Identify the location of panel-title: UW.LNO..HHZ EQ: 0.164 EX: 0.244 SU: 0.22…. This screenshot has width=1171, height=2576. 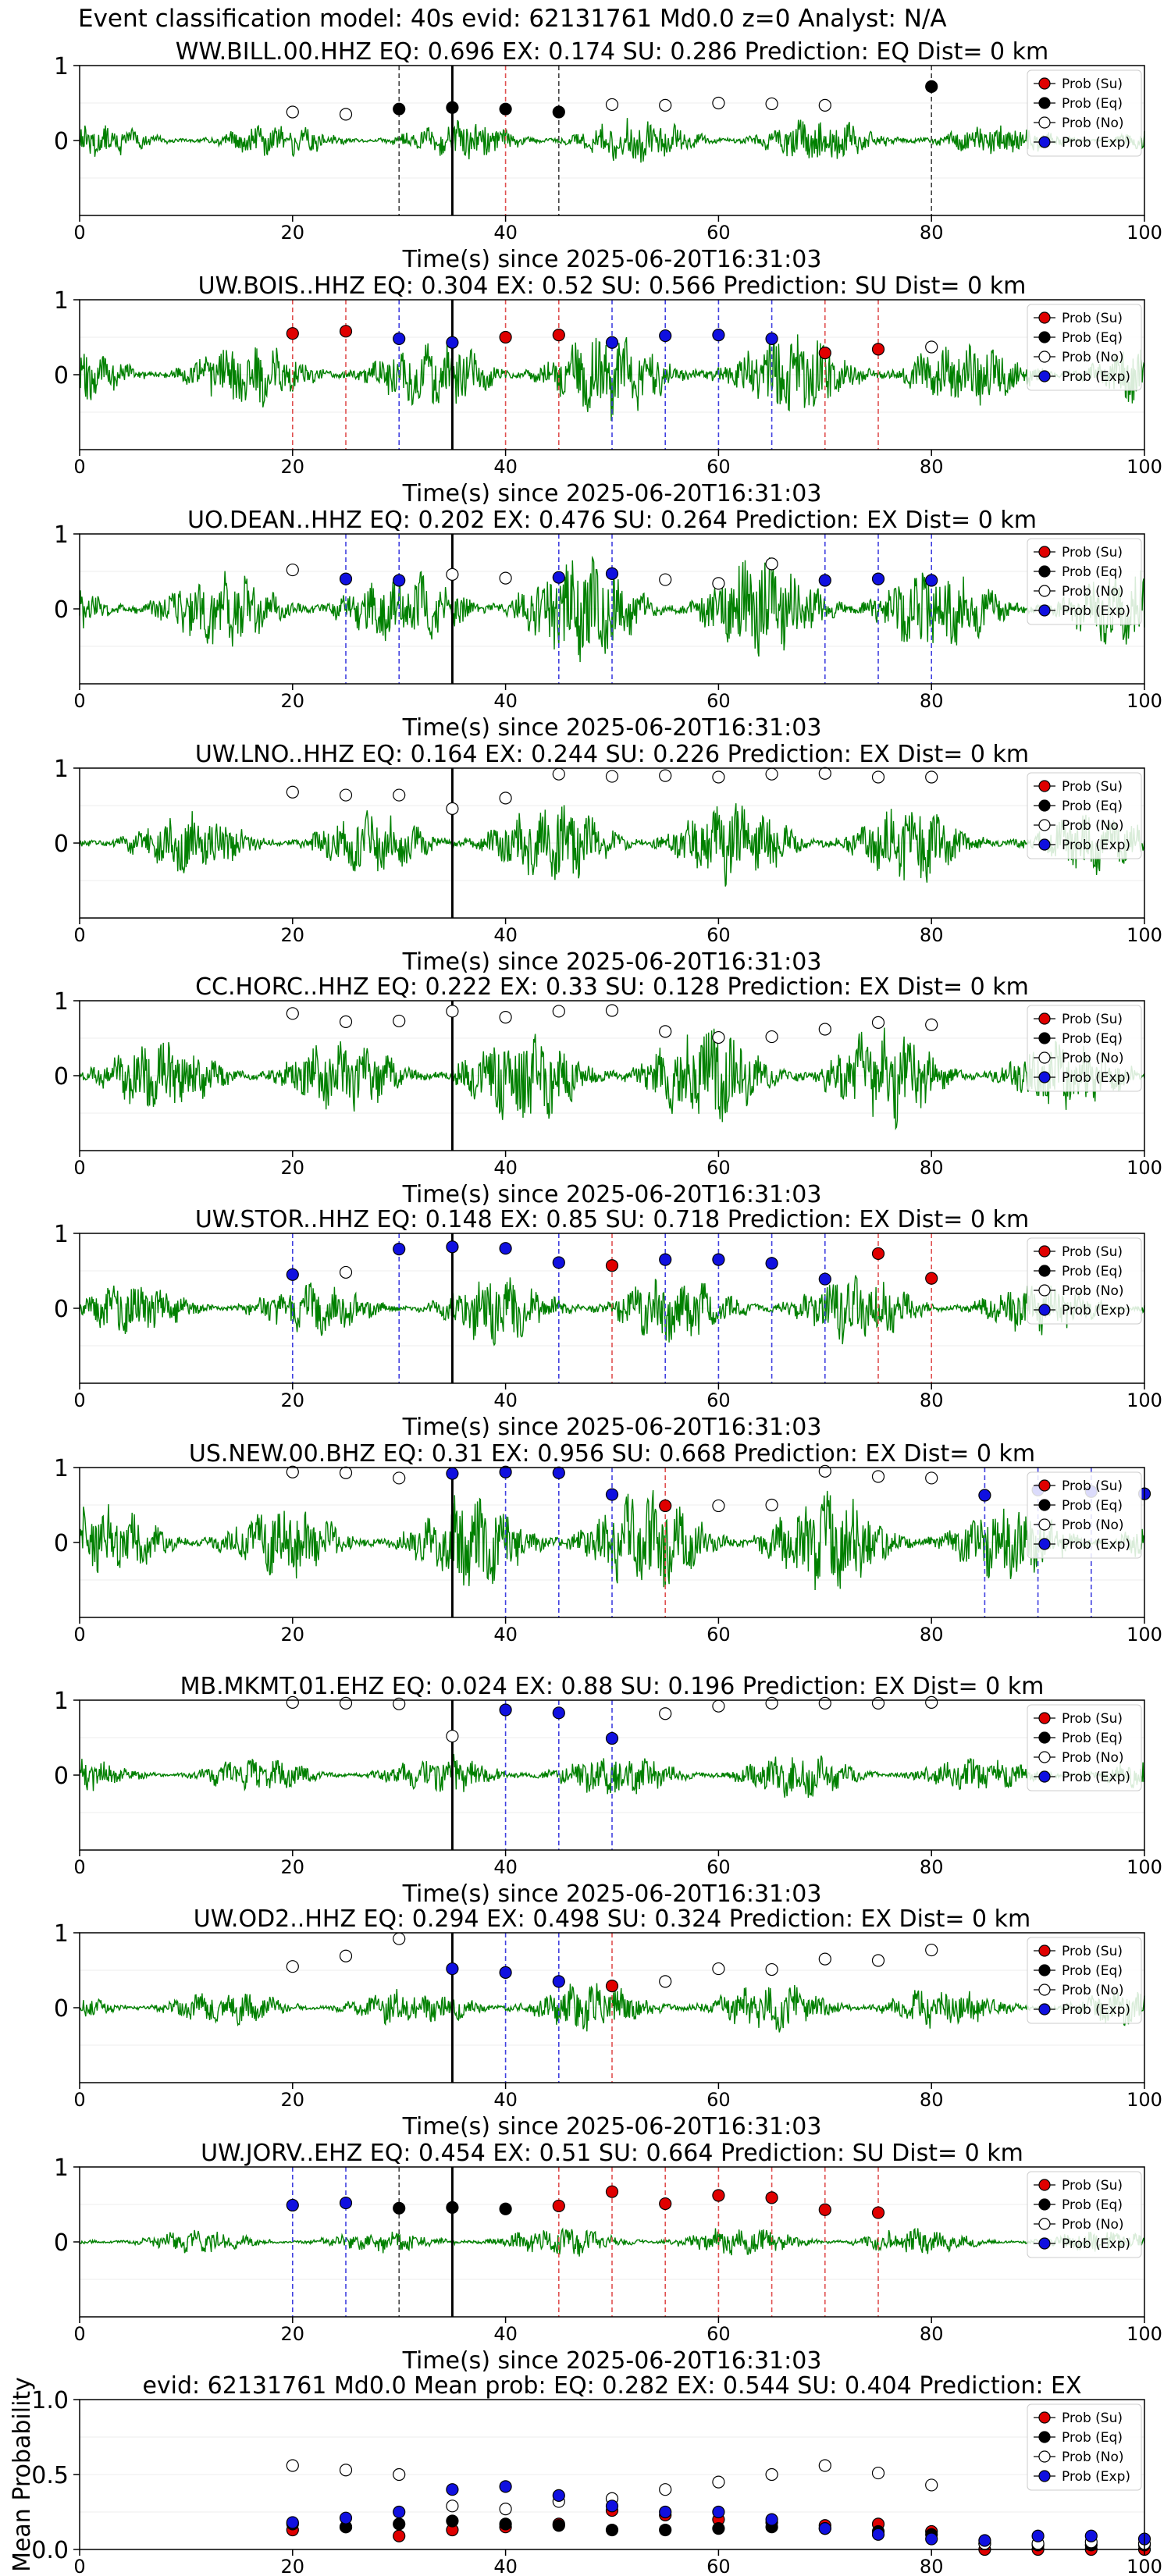
(612, 754).